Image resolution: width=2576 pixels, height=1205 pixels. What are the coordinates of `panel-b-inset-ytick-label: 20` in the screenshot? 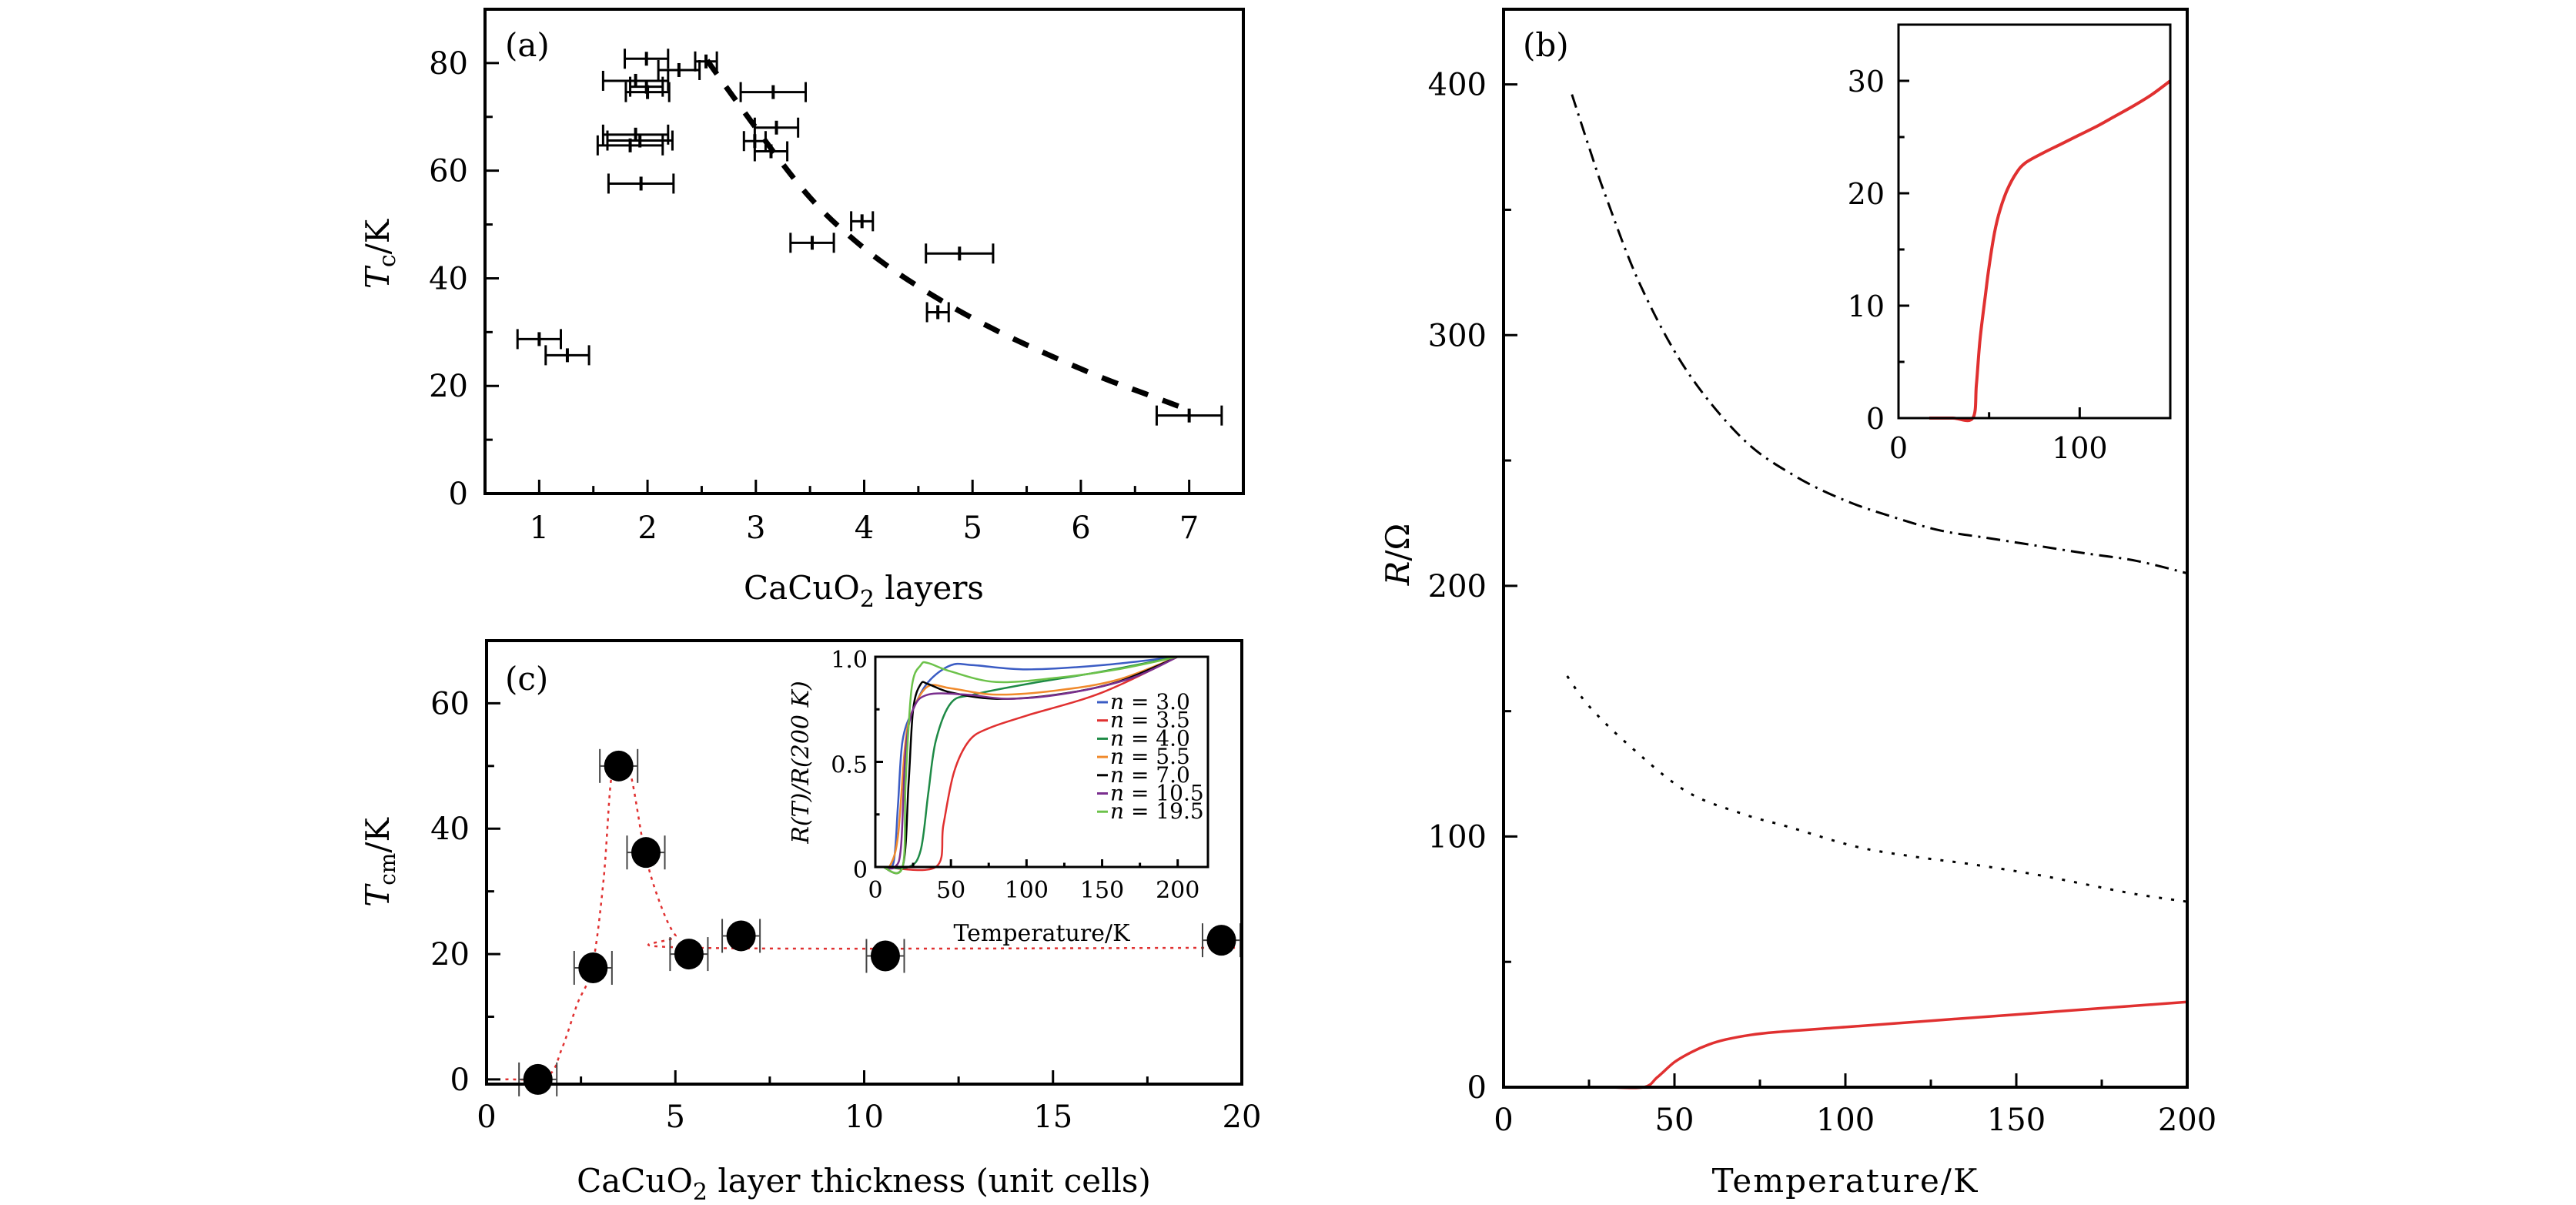 It's located at (1866, 194).